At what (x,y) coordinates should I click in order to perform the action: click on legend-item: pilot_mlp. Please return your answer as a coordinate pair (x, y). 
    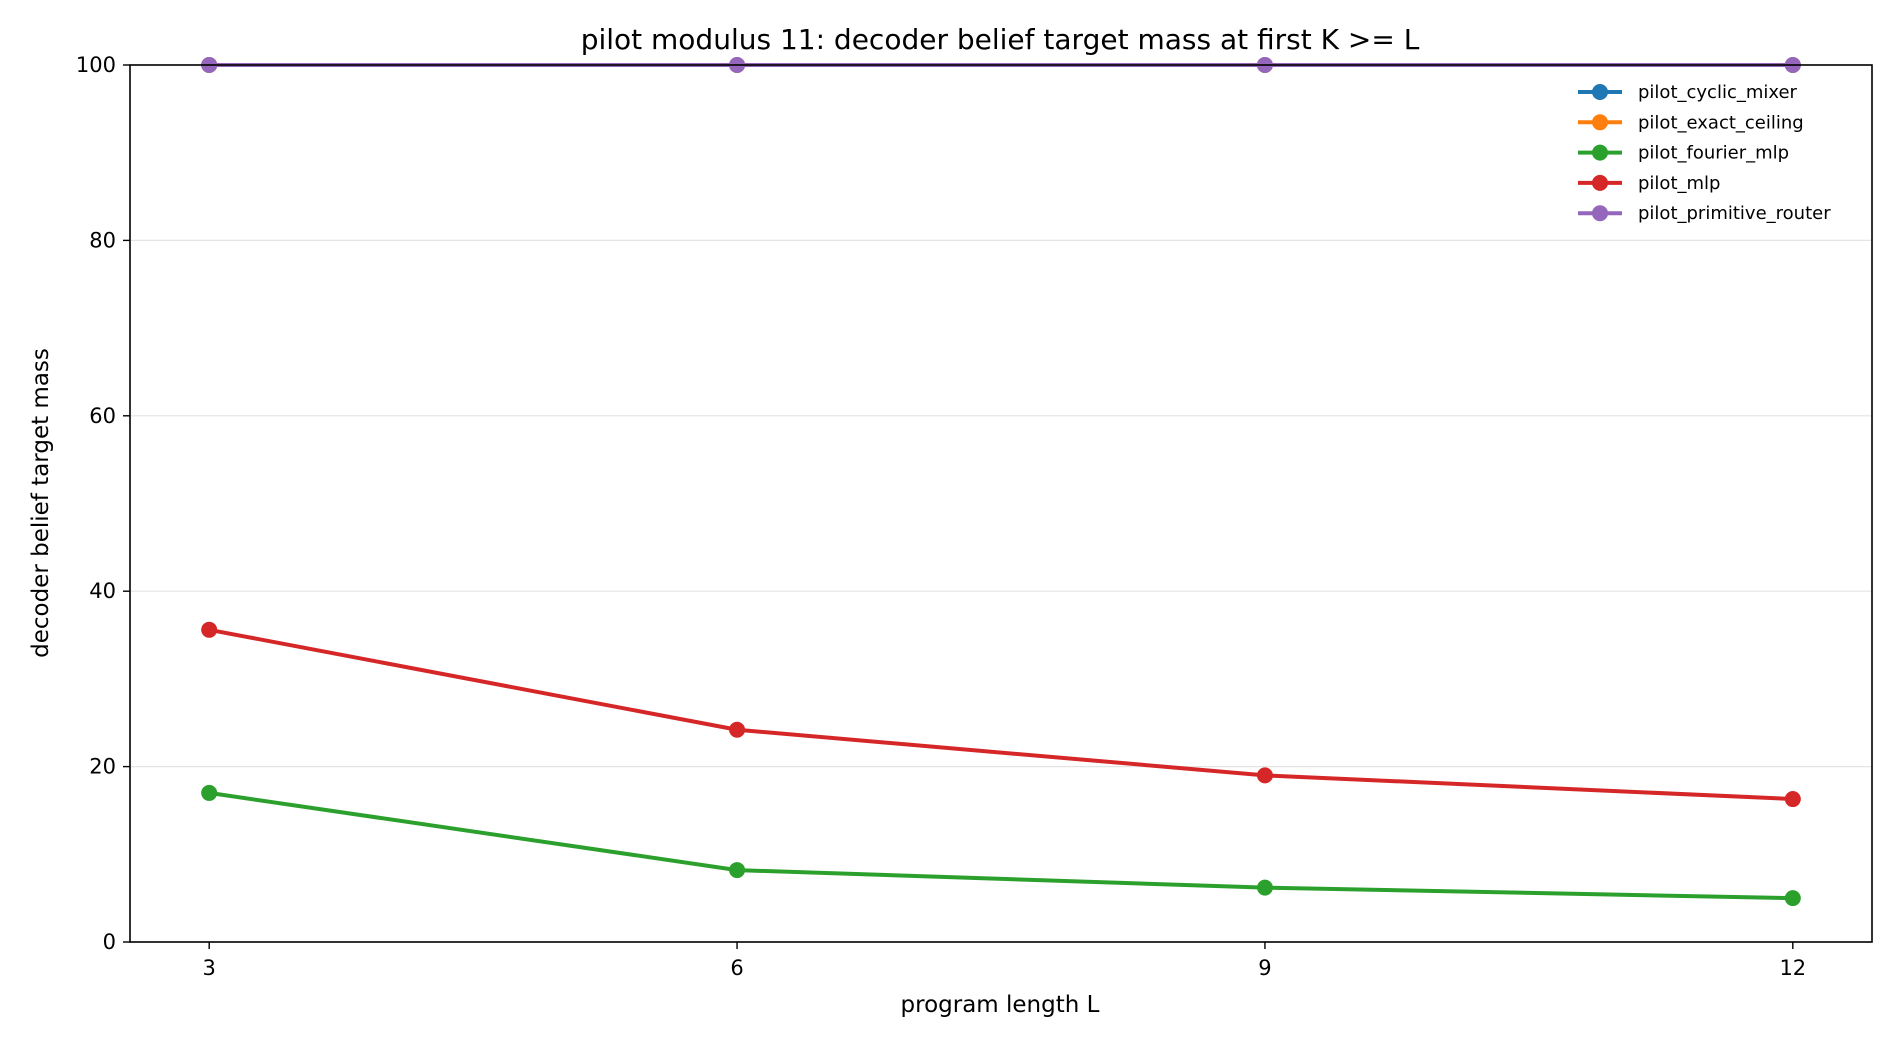
    Looking at the image, I should click on (1649, 183).